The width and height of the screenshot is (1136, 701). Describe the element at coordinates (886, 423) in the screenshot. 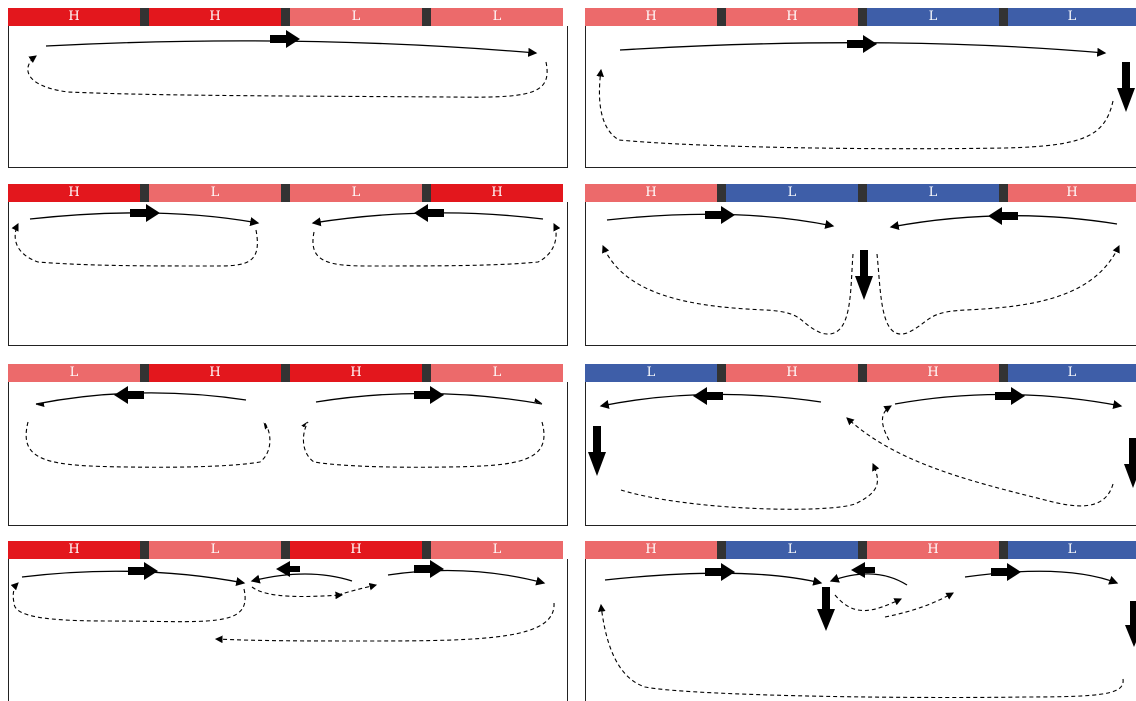

I see `right-cell-inner-arrow` at that location.